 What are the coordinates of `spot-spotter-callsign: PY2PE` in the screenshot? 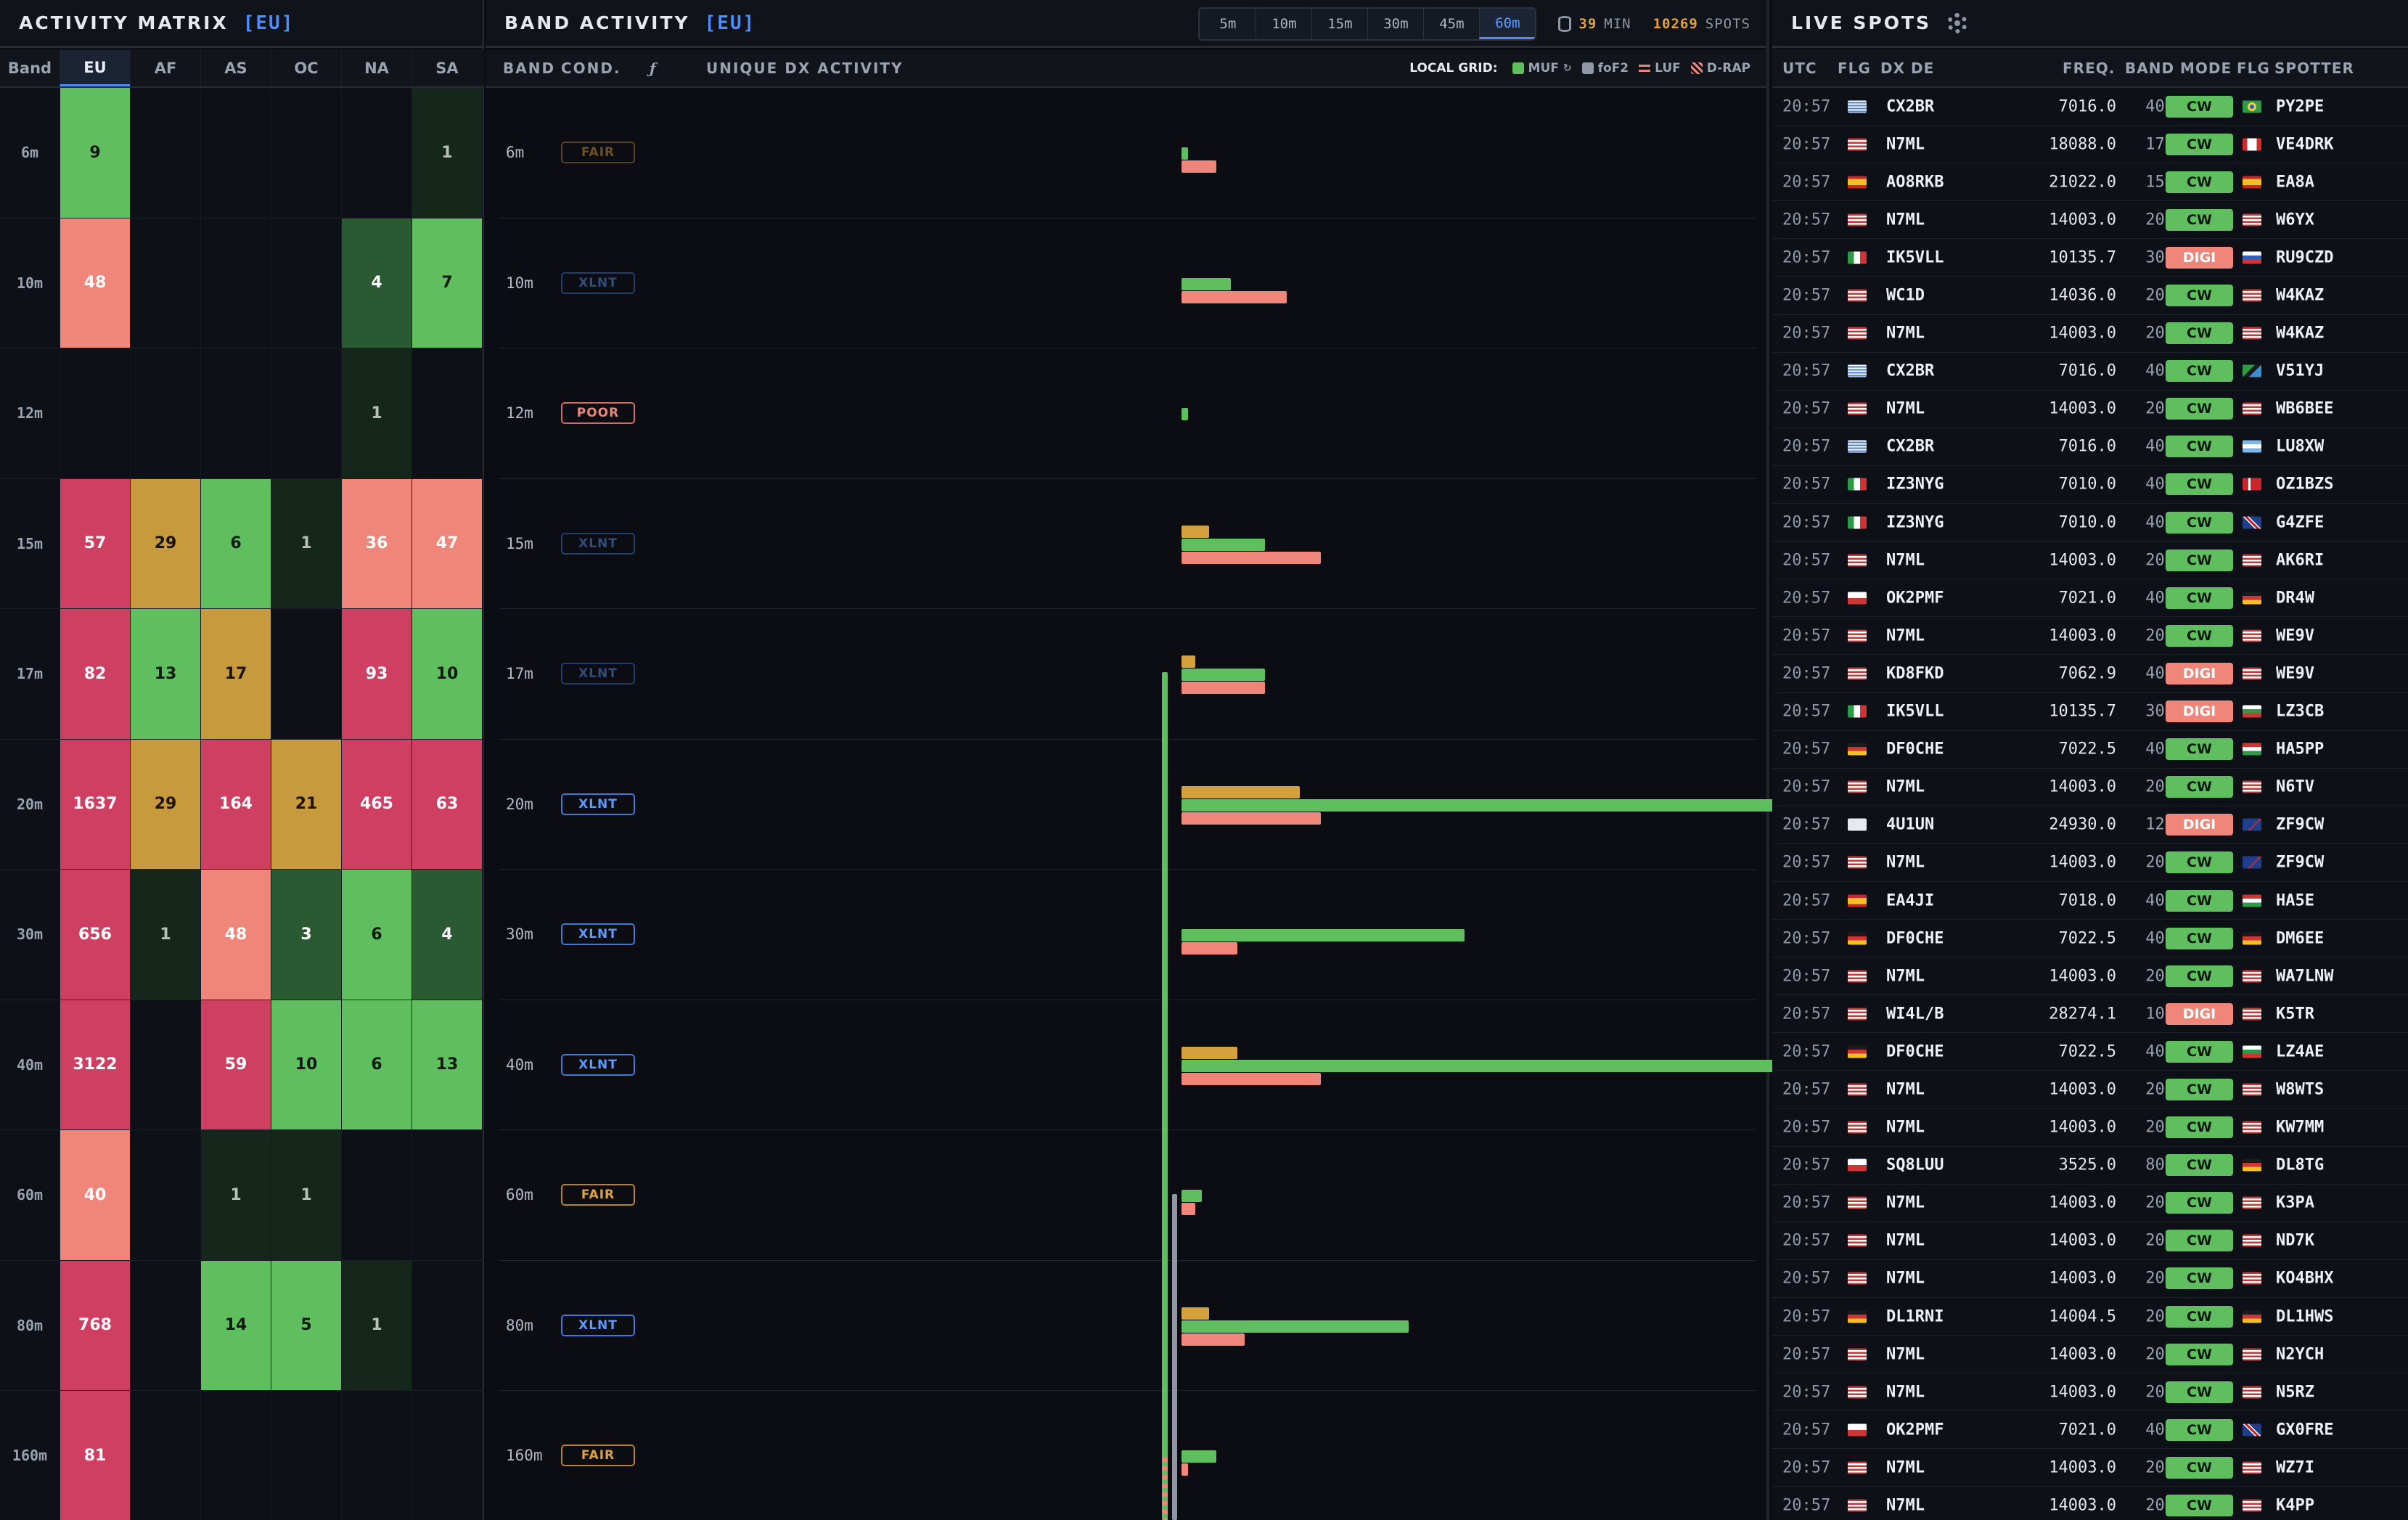 It's located at (2300, 106).